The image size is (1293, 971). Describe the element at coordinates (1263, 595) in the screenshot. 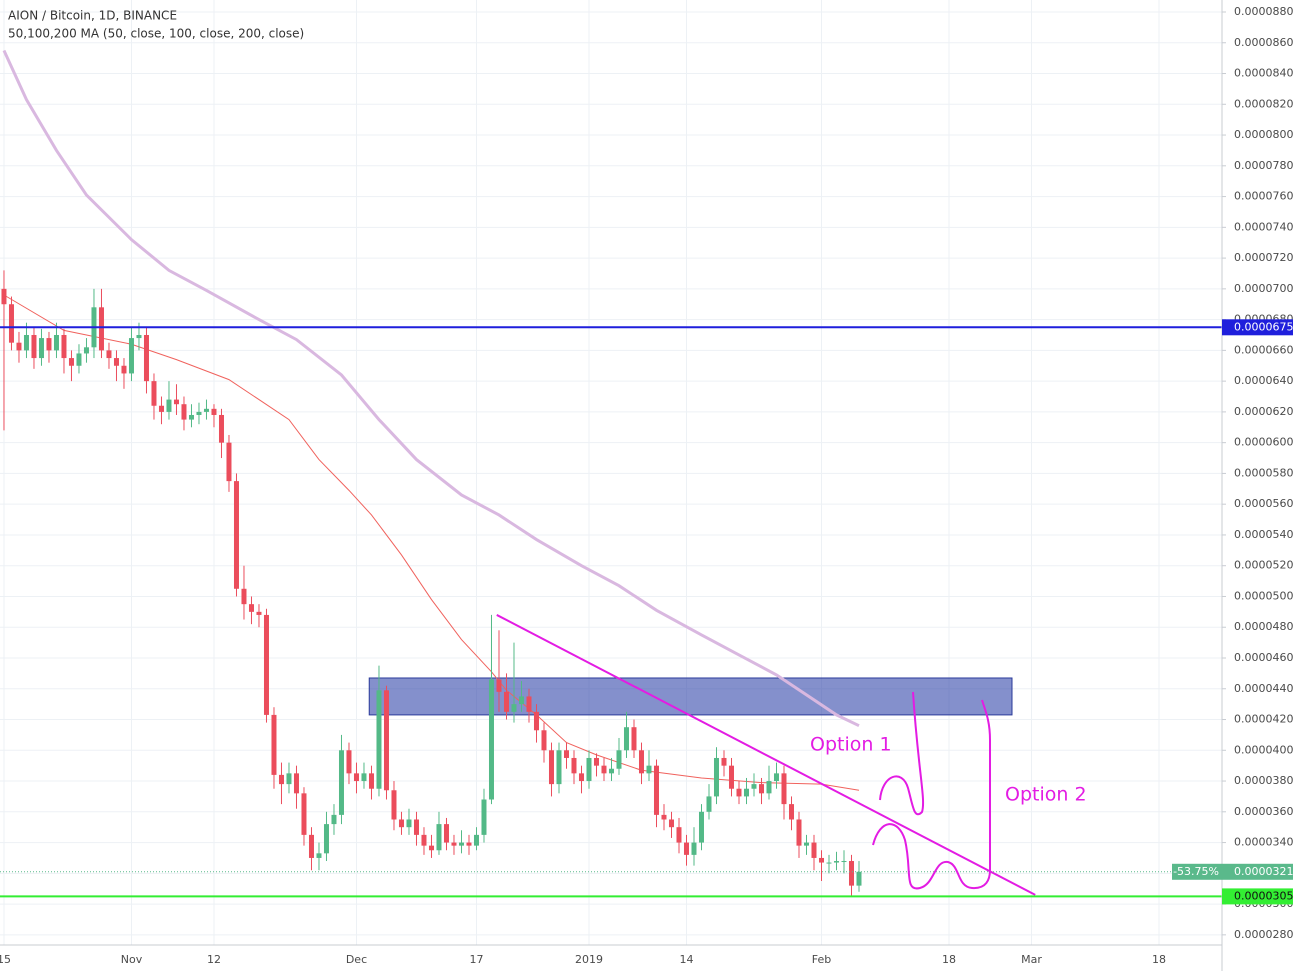

I see `y-tick-label: 0.0000500` at that location.